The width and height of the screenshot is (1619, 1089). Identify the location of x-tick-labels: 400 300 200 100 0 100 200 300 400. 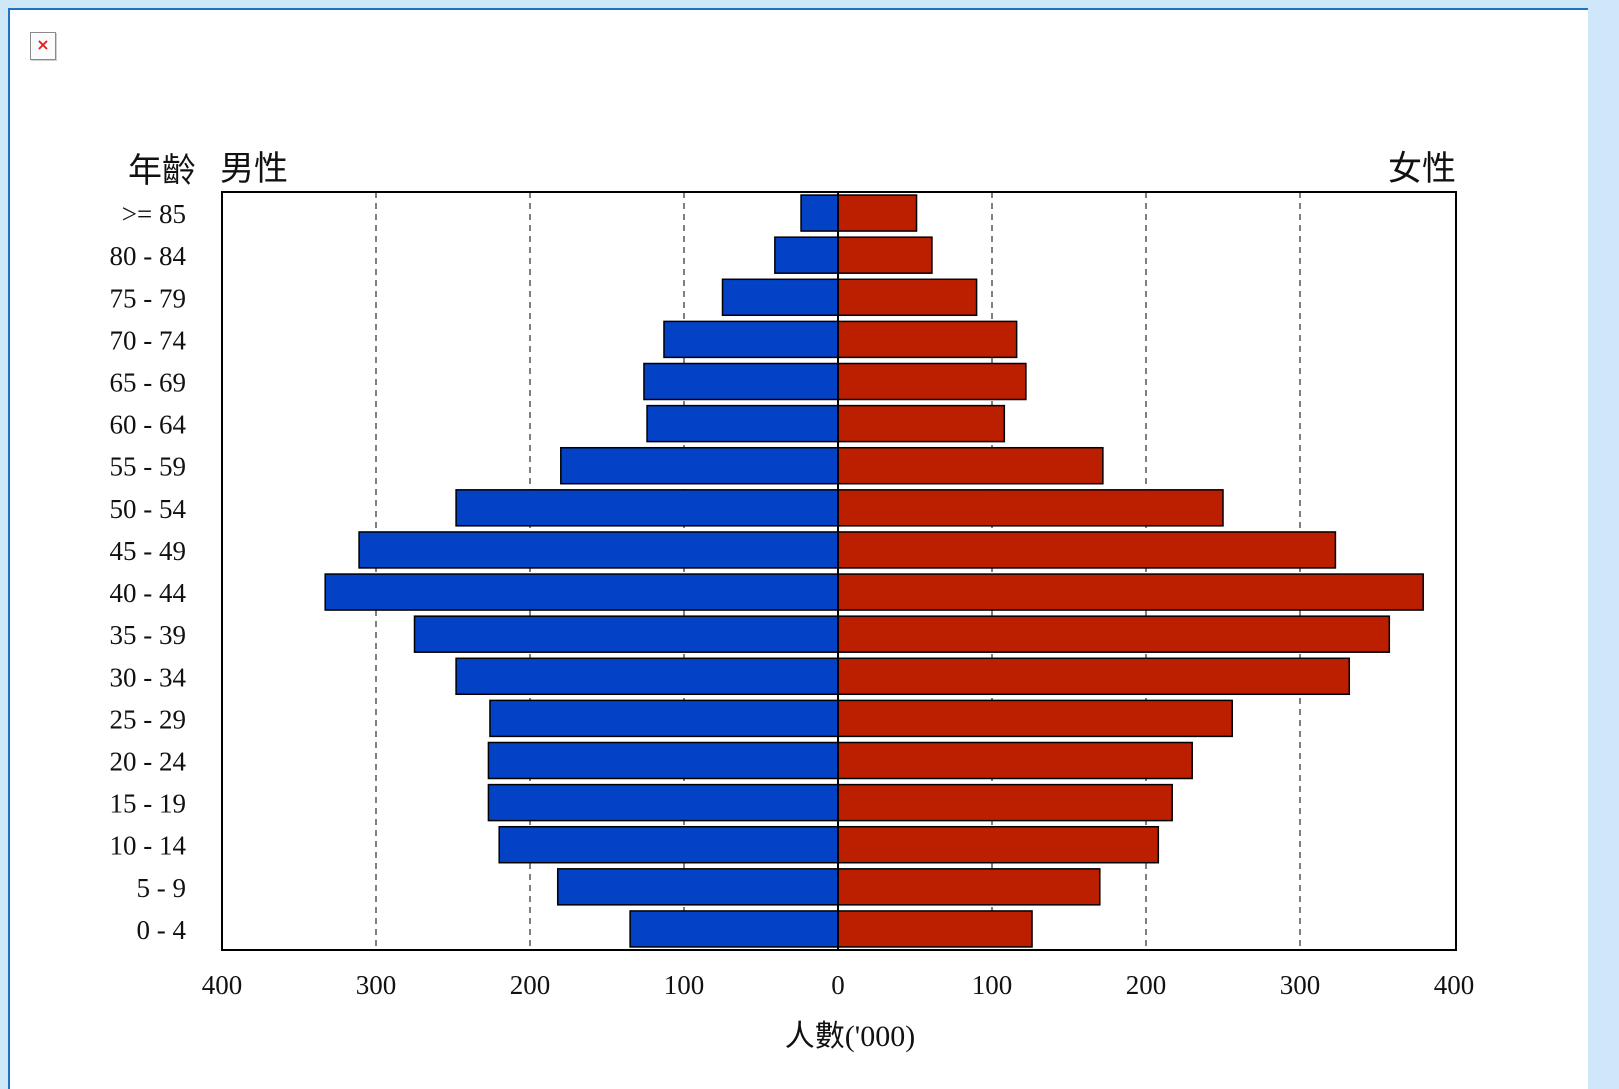
(838, 985).